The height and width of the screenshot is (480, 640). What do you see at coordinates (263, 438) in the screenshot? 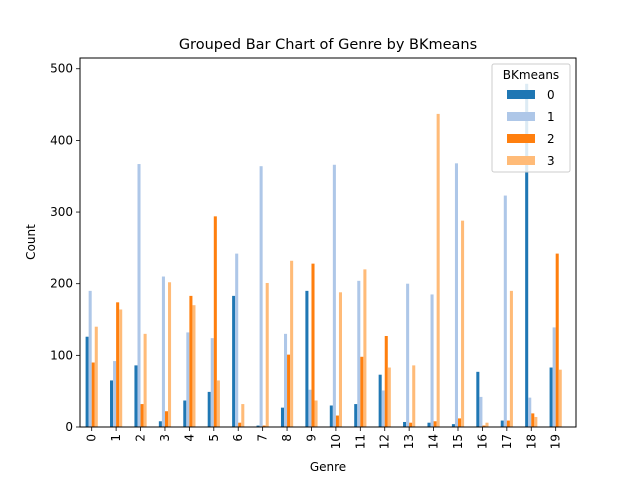
I see `x-tick-label: 7` at bounding box center [263, 438].